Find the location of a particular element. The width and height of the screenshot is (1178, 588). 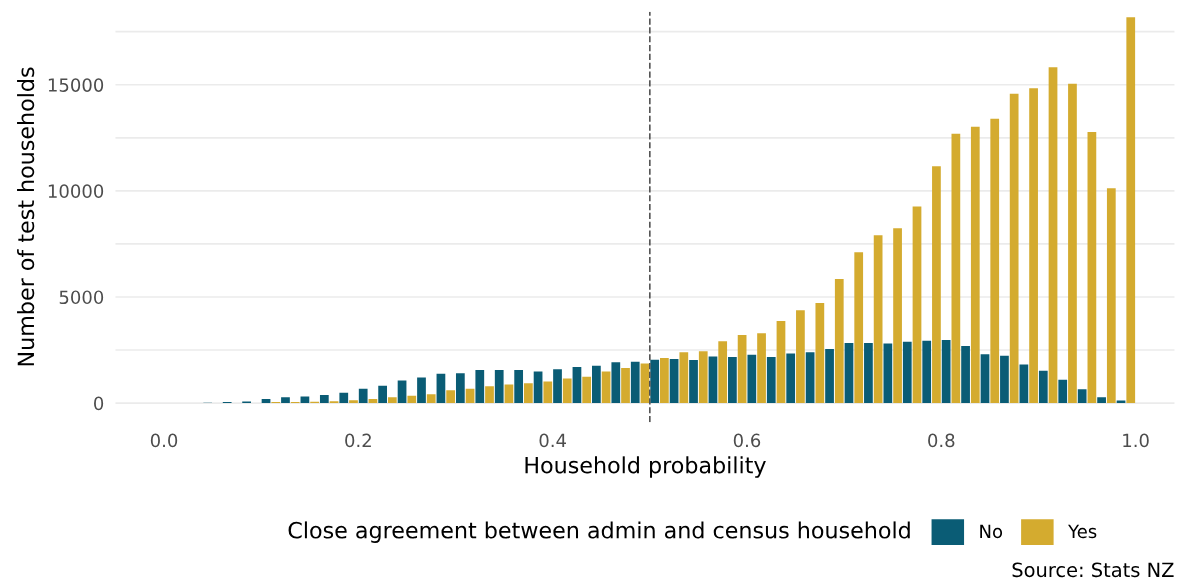

x-tick-label: 0.8 is located at coordinates (941, 440).